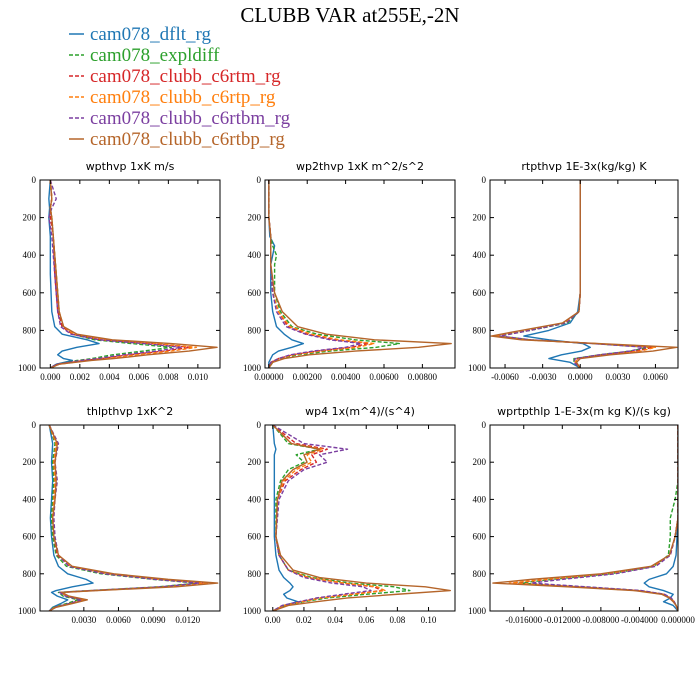 The height and width of the screenshot is (700, 700). Describe the element at coordinates (349, 15) in the screenshot. I see `figure-title: CLUBB VAR at255E,-2N` at that location.